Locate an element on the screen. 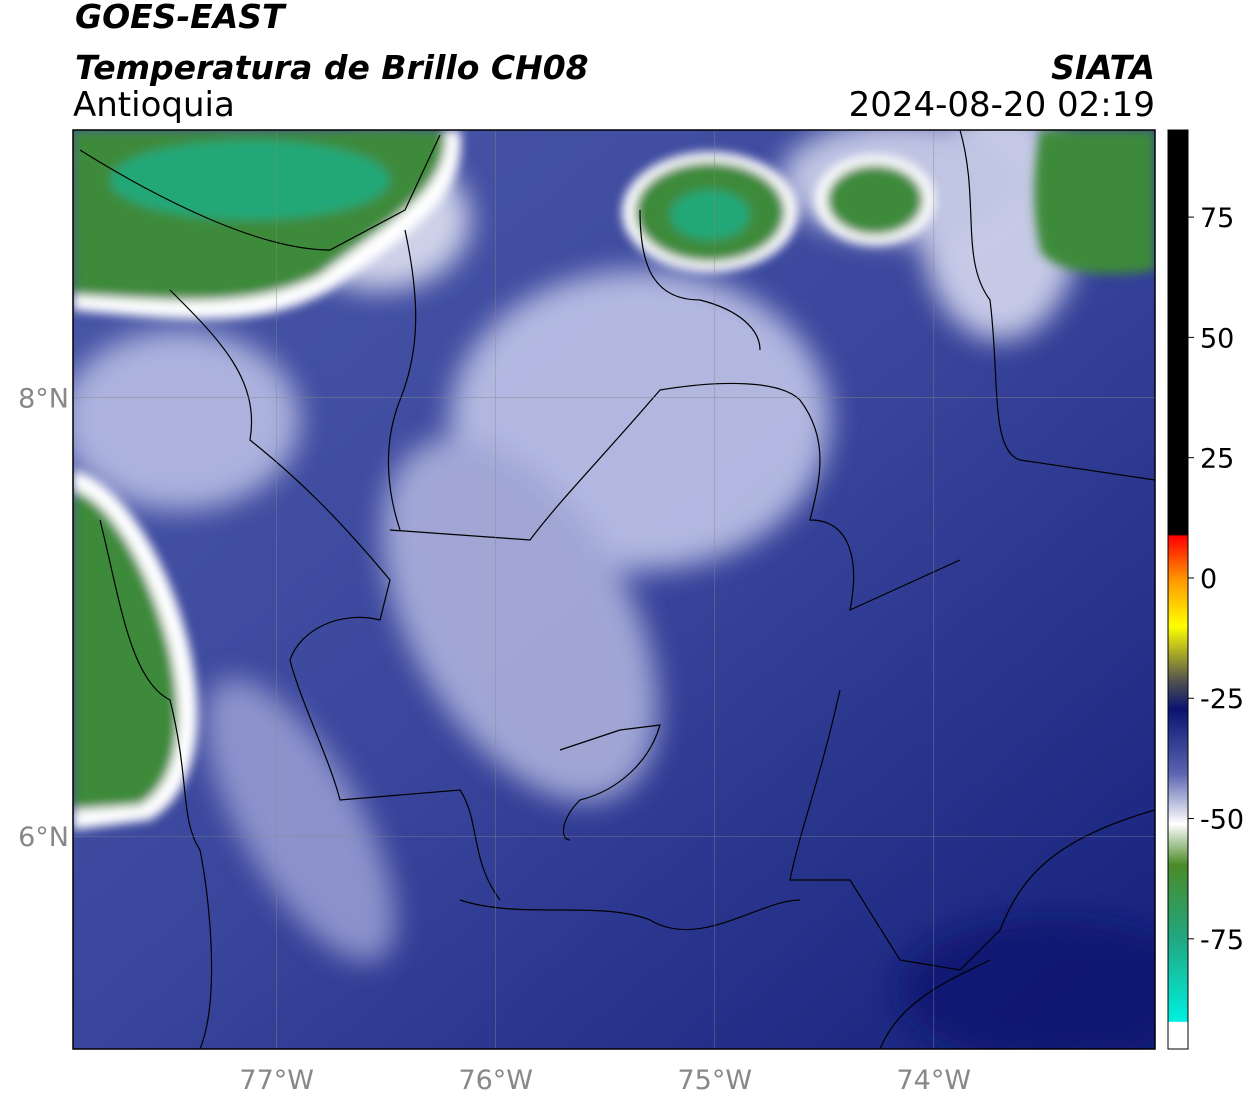 The width and height of the screenshot is (1252, 1099). colorbar-tick-label: 75 is located at coordinates (1217, 218).